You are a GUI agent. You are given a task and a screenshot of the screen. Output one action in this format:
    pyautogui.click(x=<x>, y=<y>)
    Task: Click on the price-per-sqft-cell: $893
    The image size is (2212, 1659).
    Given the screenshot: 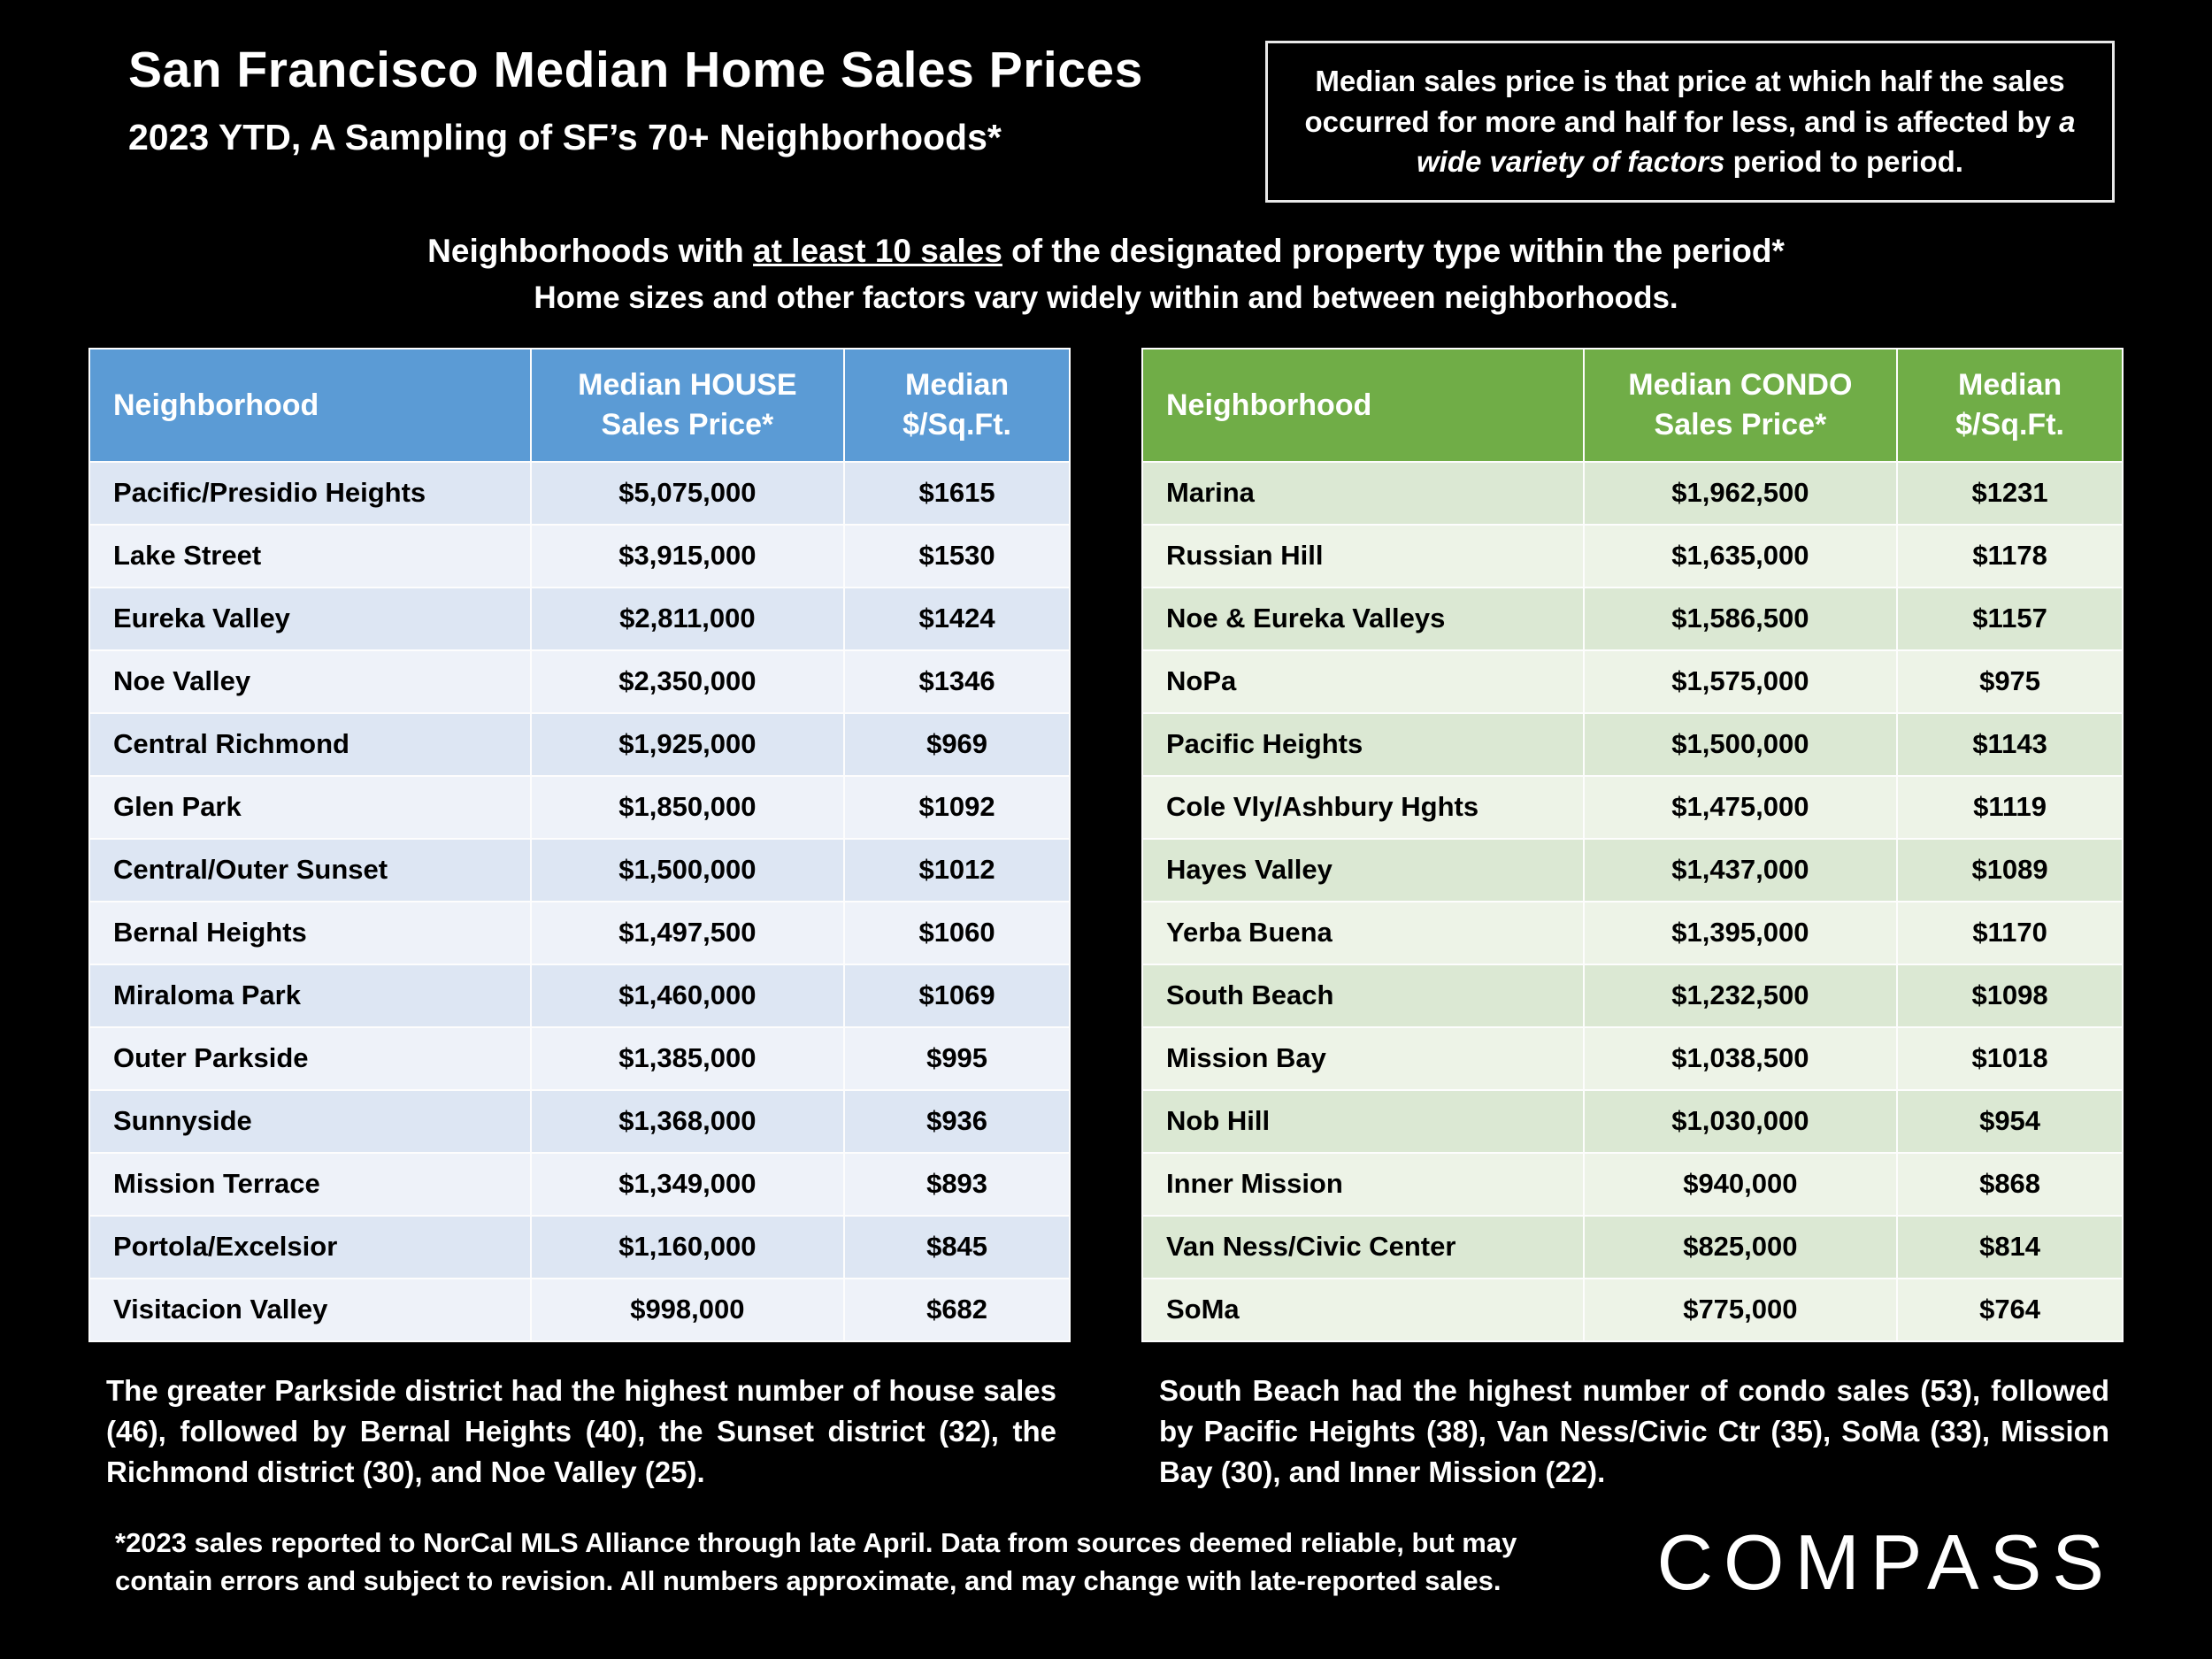 What is the action you would take?
    pyautogui.click(x=957, y=1184)
    